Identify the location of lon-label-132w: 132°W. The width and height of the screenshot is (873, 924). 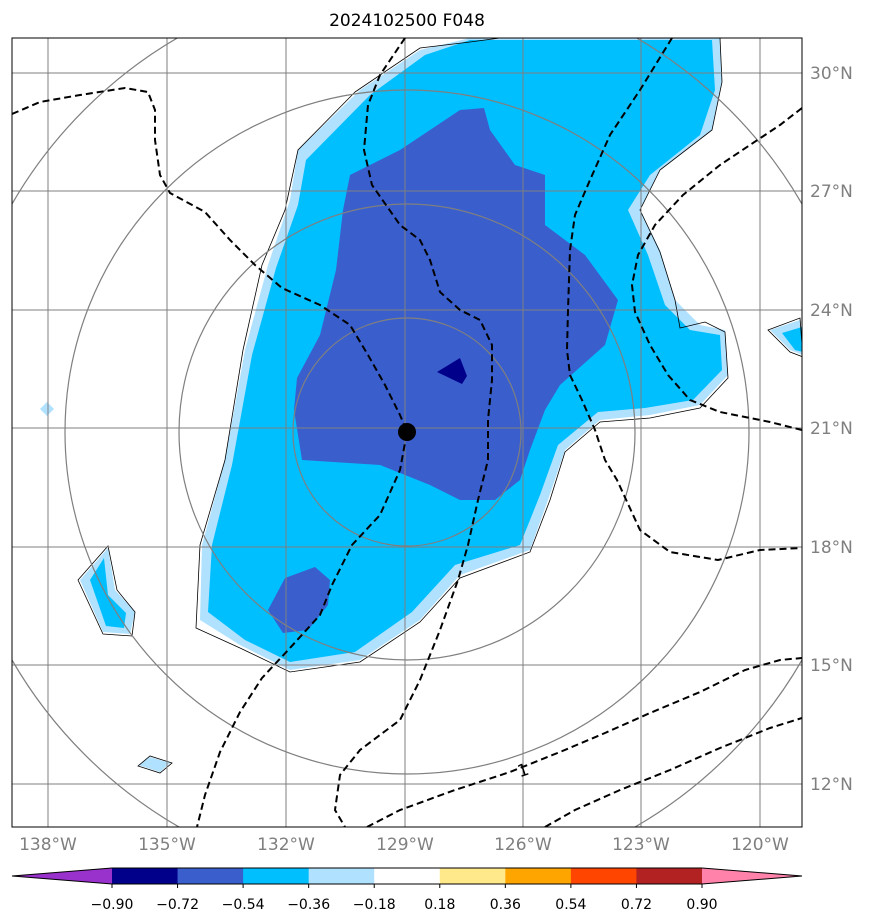
(286, 845).